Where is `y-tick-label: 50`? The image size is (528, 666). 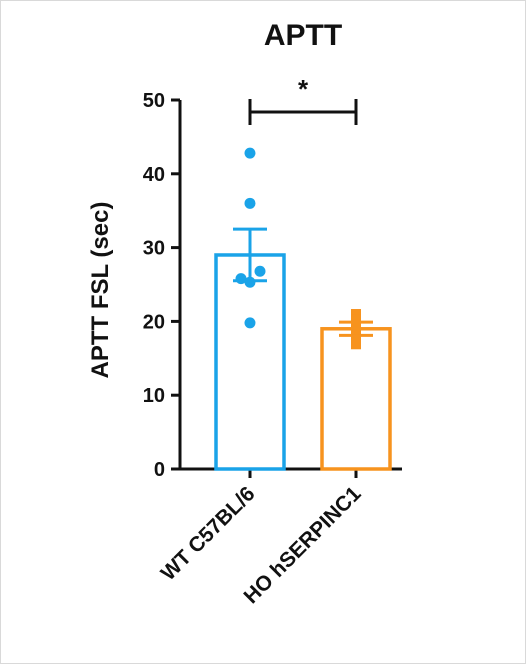
y-tick-label: 50 is located at coordinates (154, 101).